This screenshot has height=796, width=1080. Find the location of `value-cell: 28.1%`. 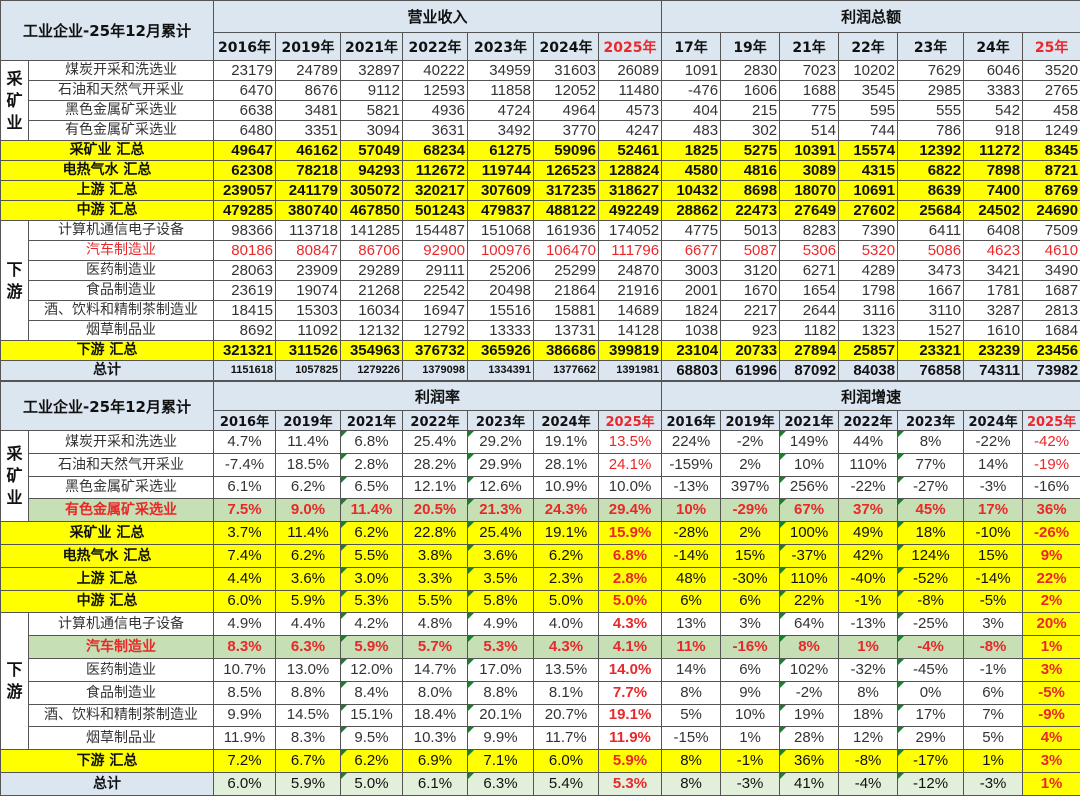

value-cell: 28.1% is located at coordinates (566, 464).